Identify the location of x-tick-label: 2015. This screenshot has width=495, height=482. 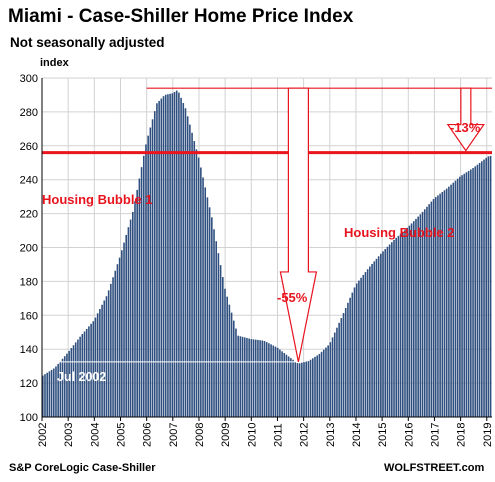
(383, 435).